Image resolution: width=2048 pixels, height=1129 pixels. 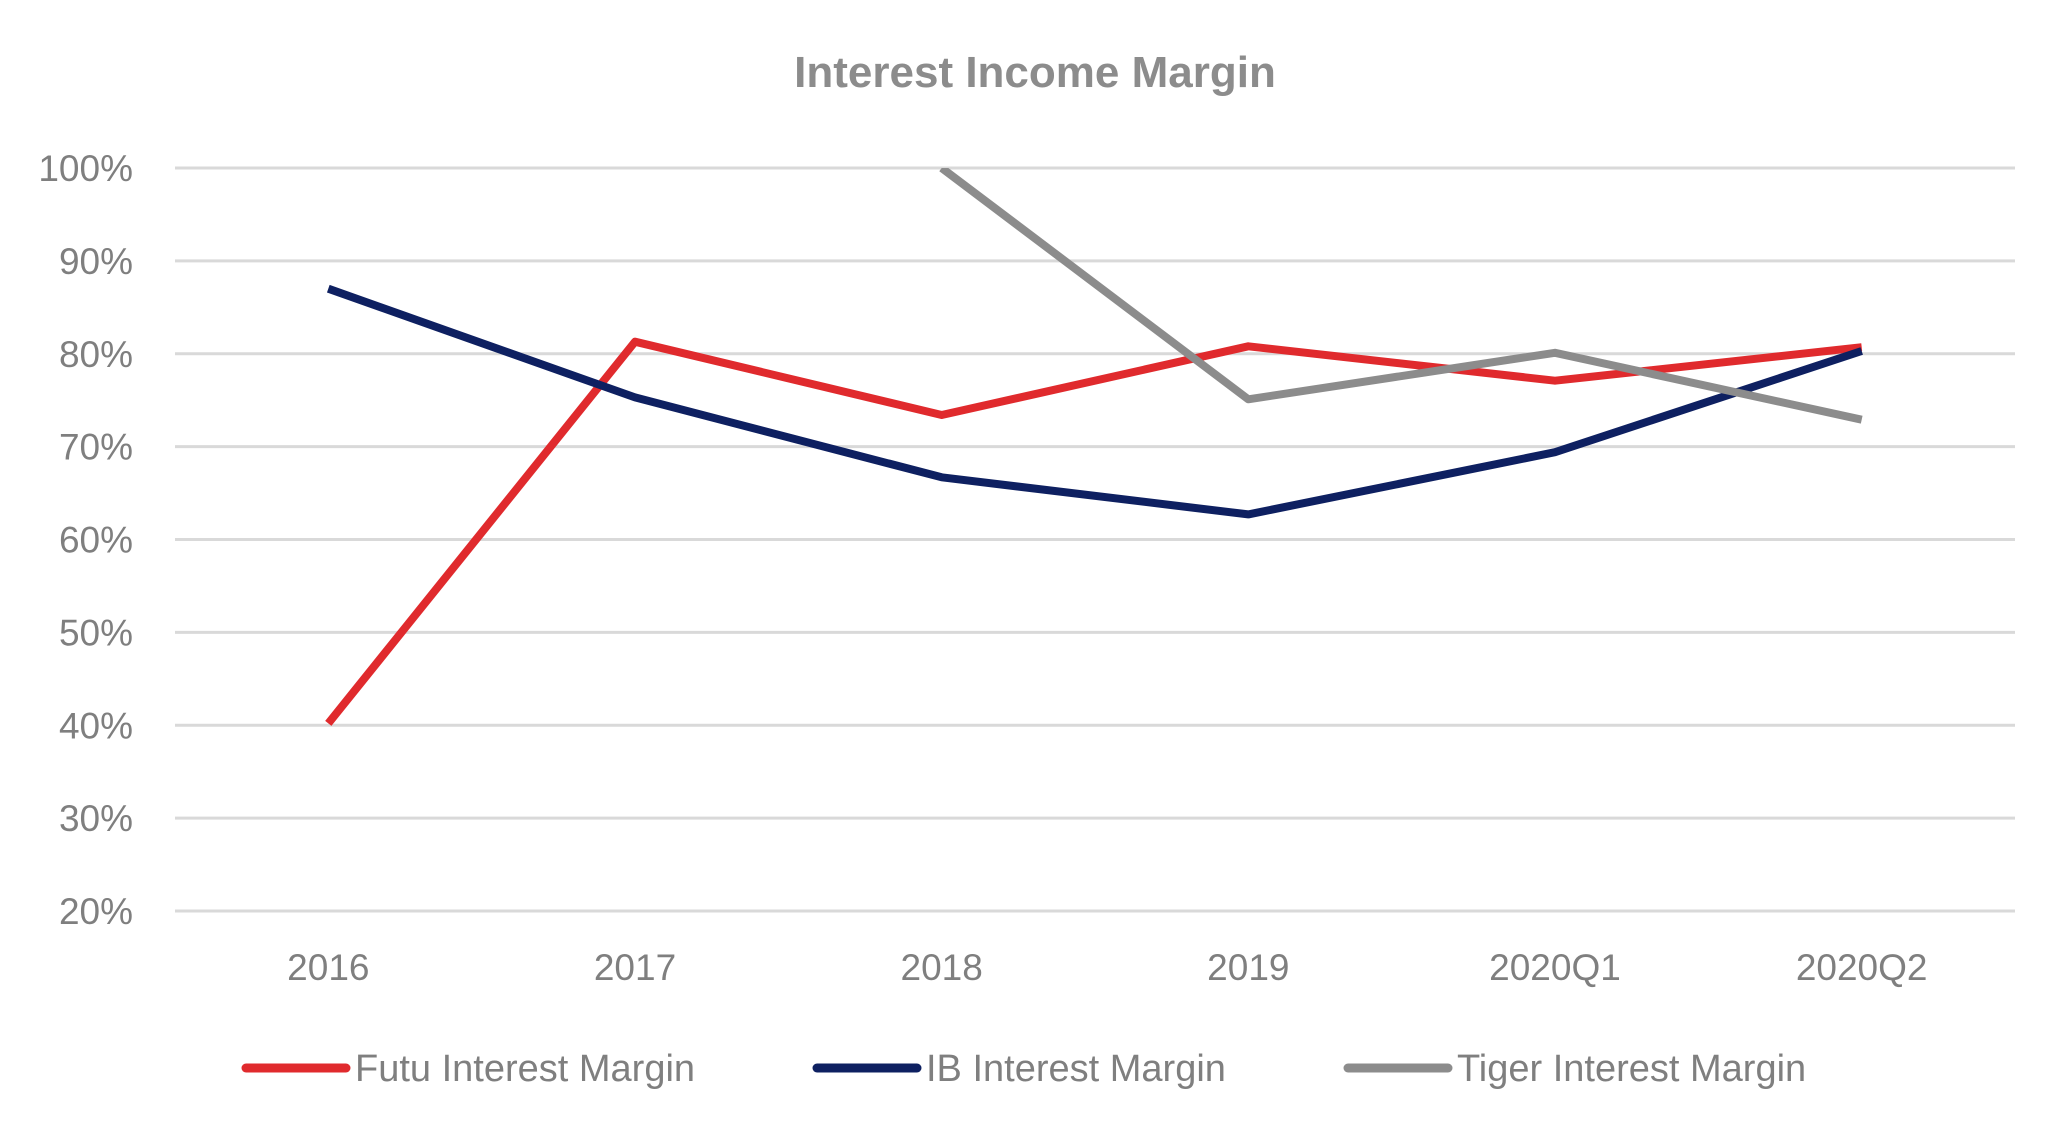 I want to click on chart-title: Interest Income Margin, so click(x=1035, y=72).